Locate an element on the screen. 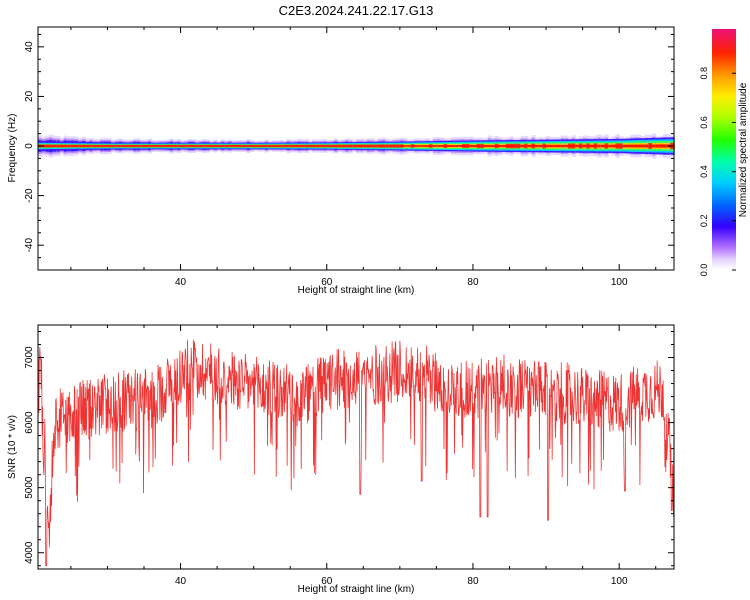 The height and width of the screenshot is (600, 750). x-tick-label: 40 is located at coordinates (181, 581).